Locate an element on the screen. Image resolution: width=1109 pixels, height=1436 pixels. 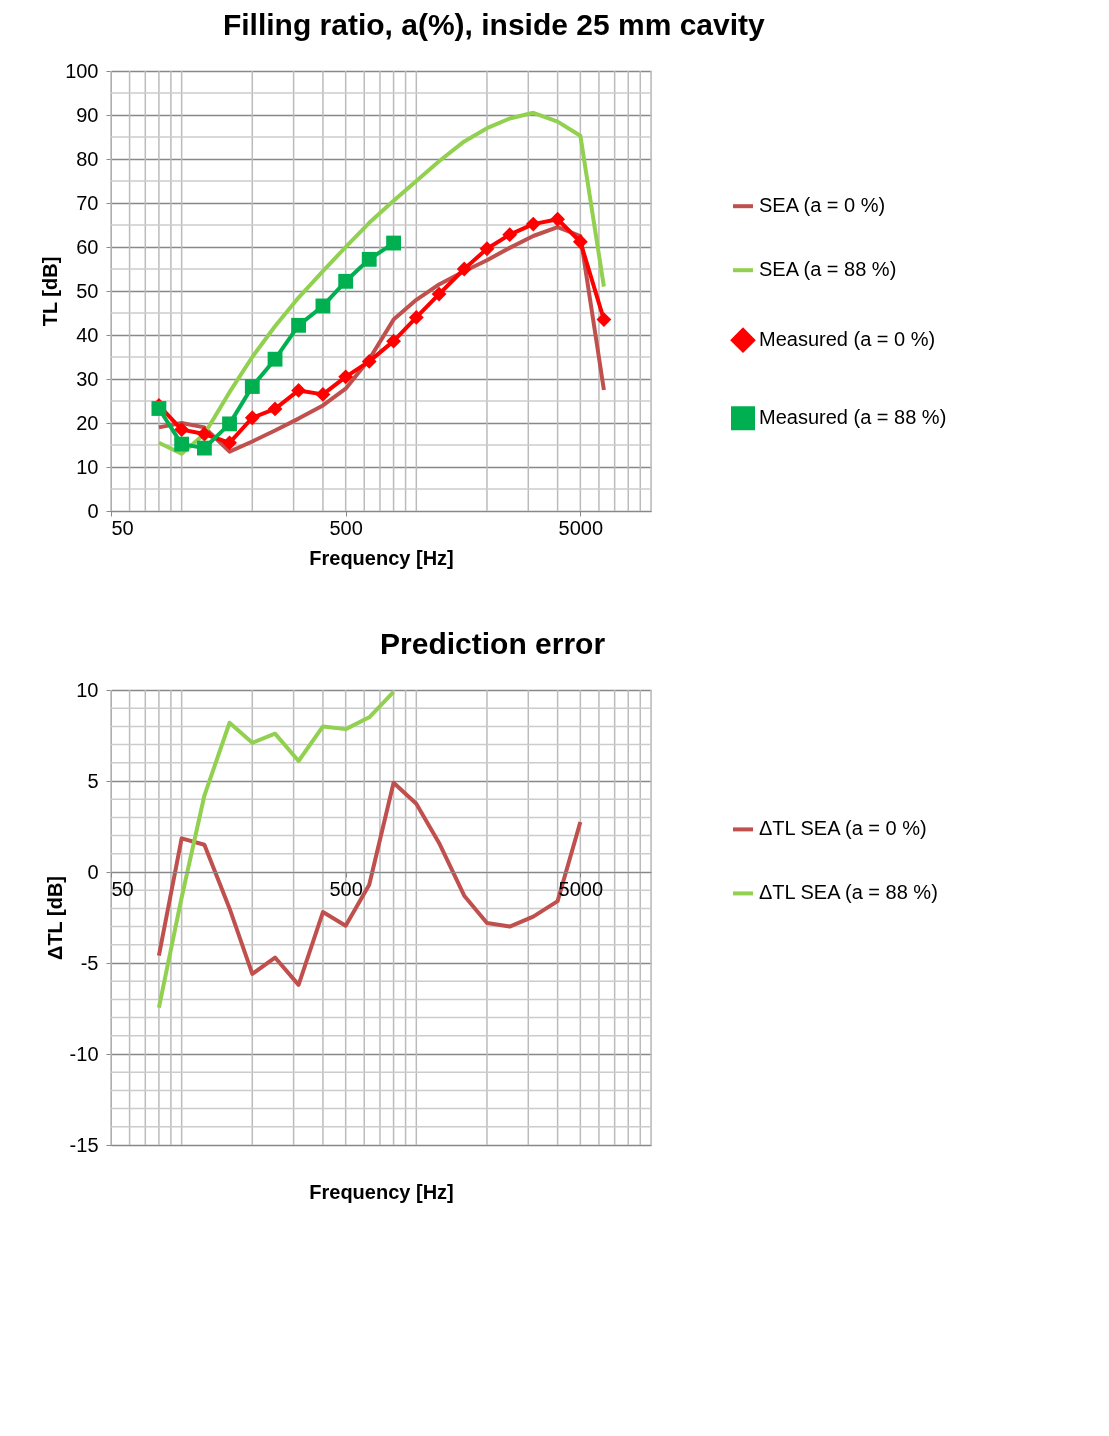
y-tick-label: 60 is located at coordinates (87, 246).